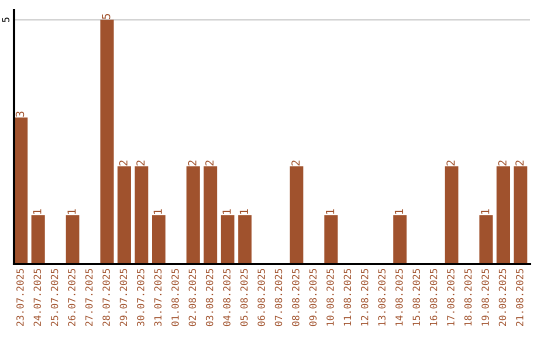 The image size is (540, 340). I want to click on x-tick-label: 16.08.2025, so click(434, 297).